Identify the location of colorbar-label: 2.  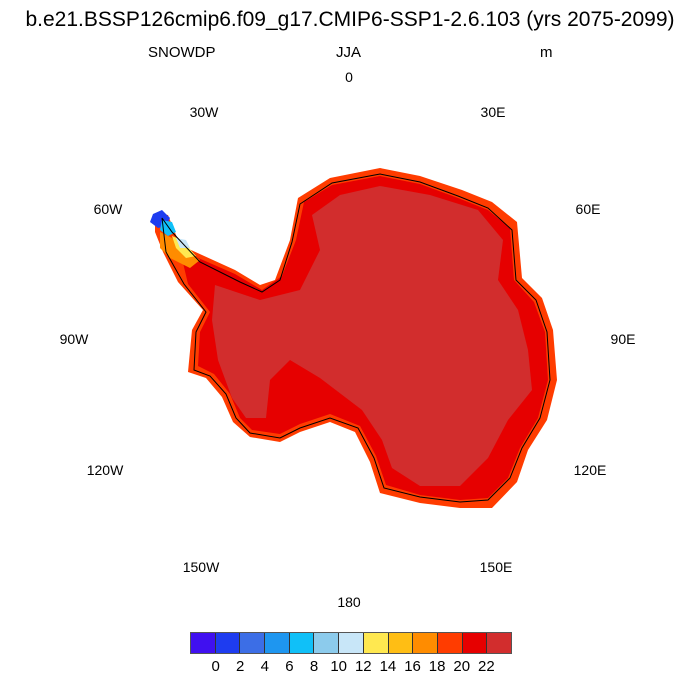
(240, 666).